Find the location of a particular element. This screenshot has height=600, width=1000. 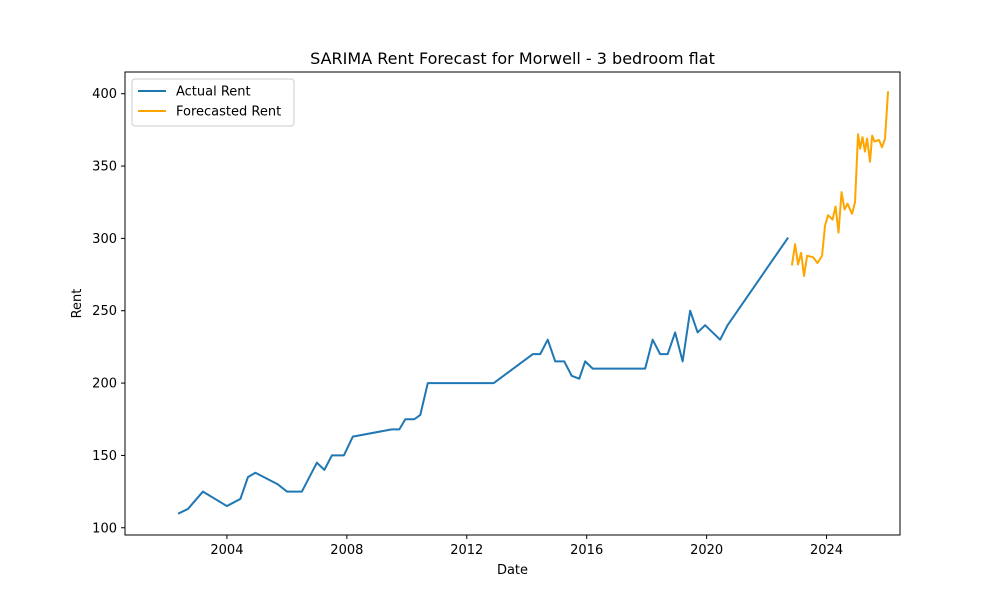

y-tick-label: 300 is located at coordinates (104, 239).